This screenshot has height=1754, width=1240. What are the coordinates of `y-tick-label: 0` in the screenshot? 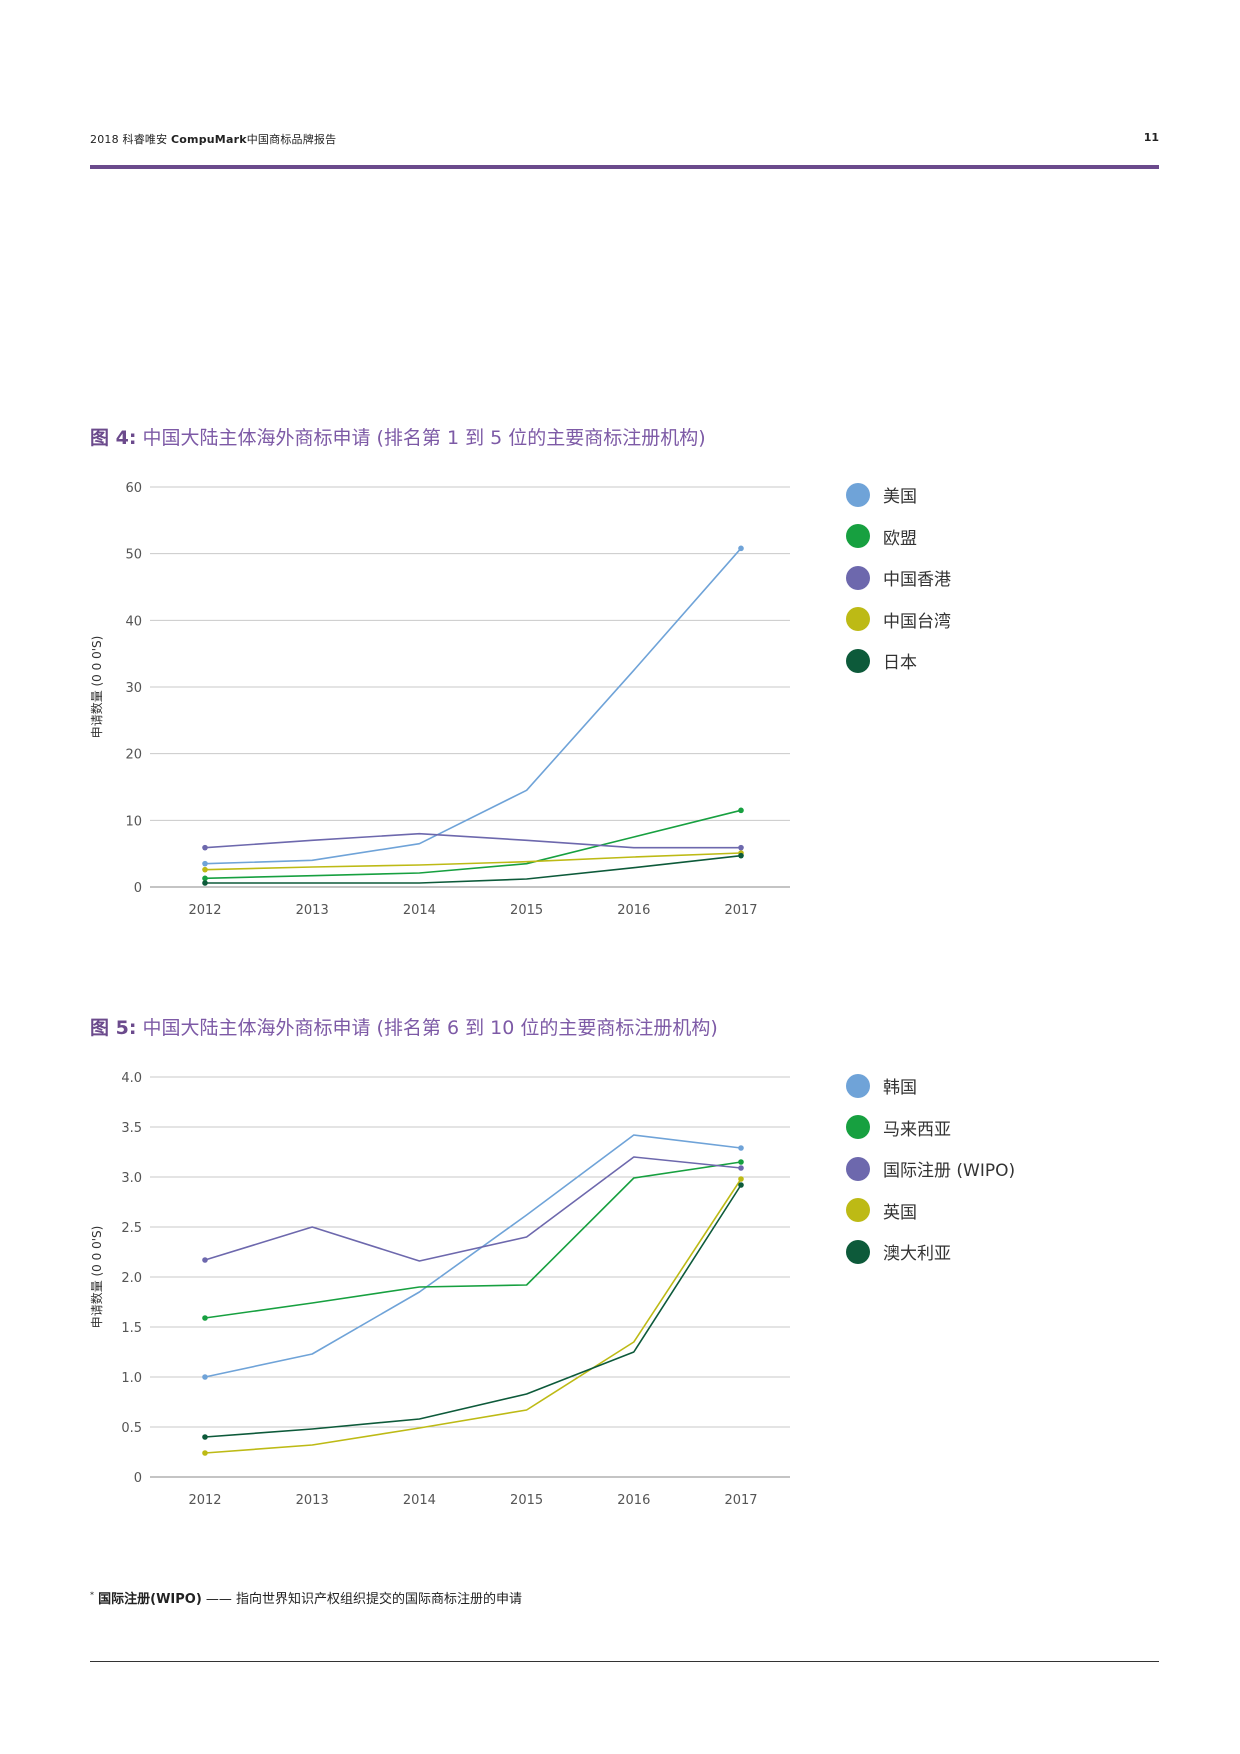 It's located at (138, 888).